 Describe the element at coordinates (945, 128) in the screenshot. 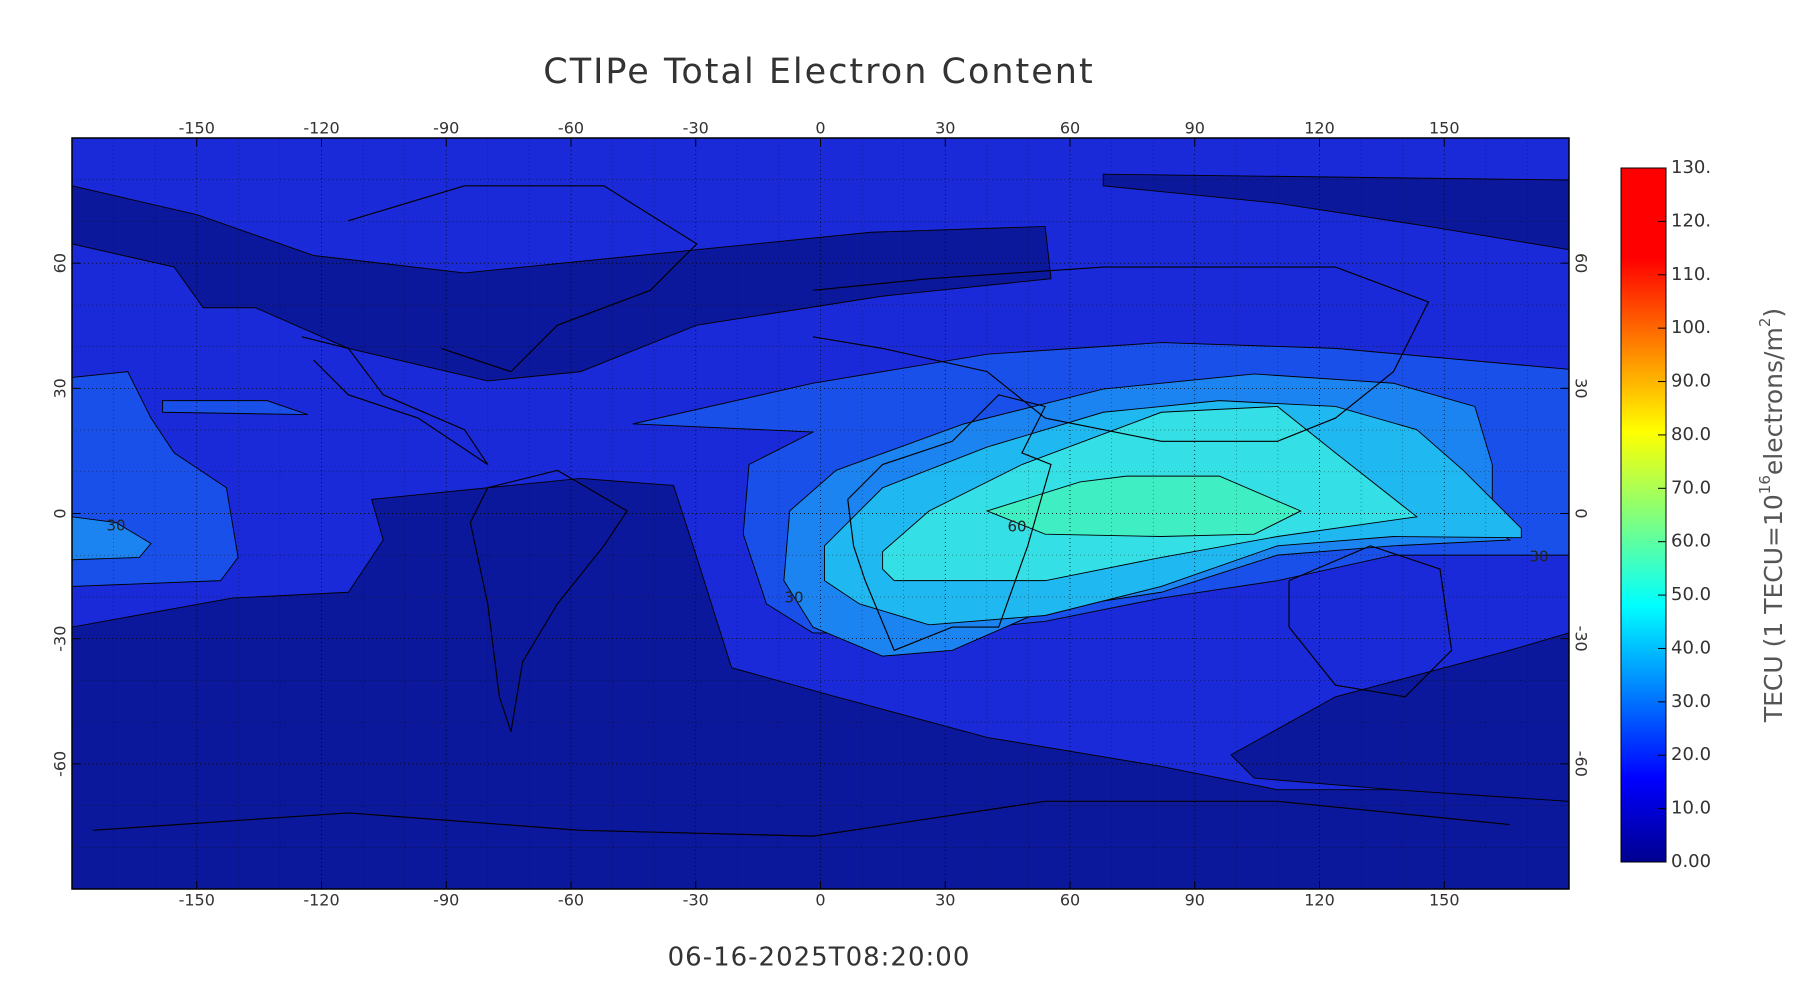

I see `x-tick-label-top: 30` at that location.